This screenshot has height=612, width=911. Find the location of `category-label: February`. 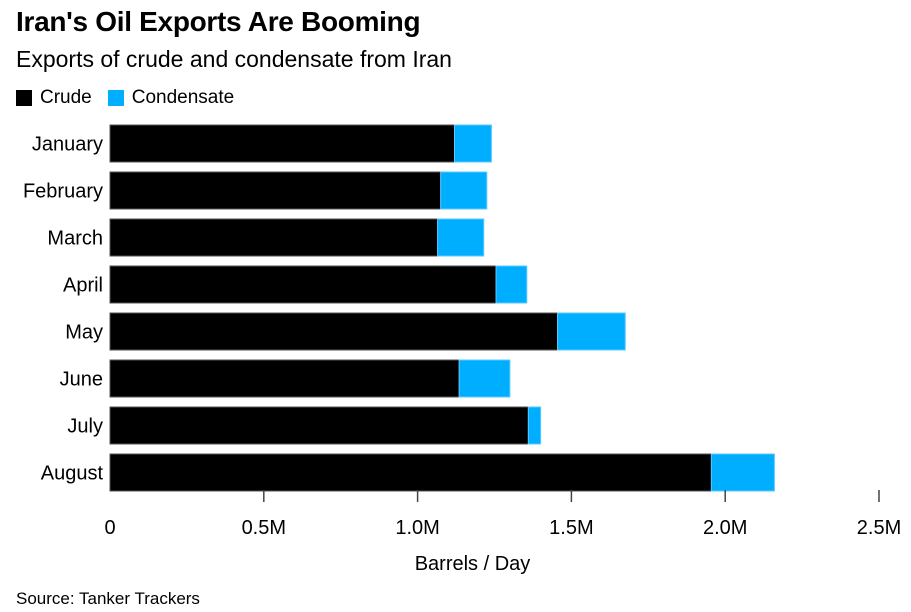

category-label: February is located at coordinates (63, 192).